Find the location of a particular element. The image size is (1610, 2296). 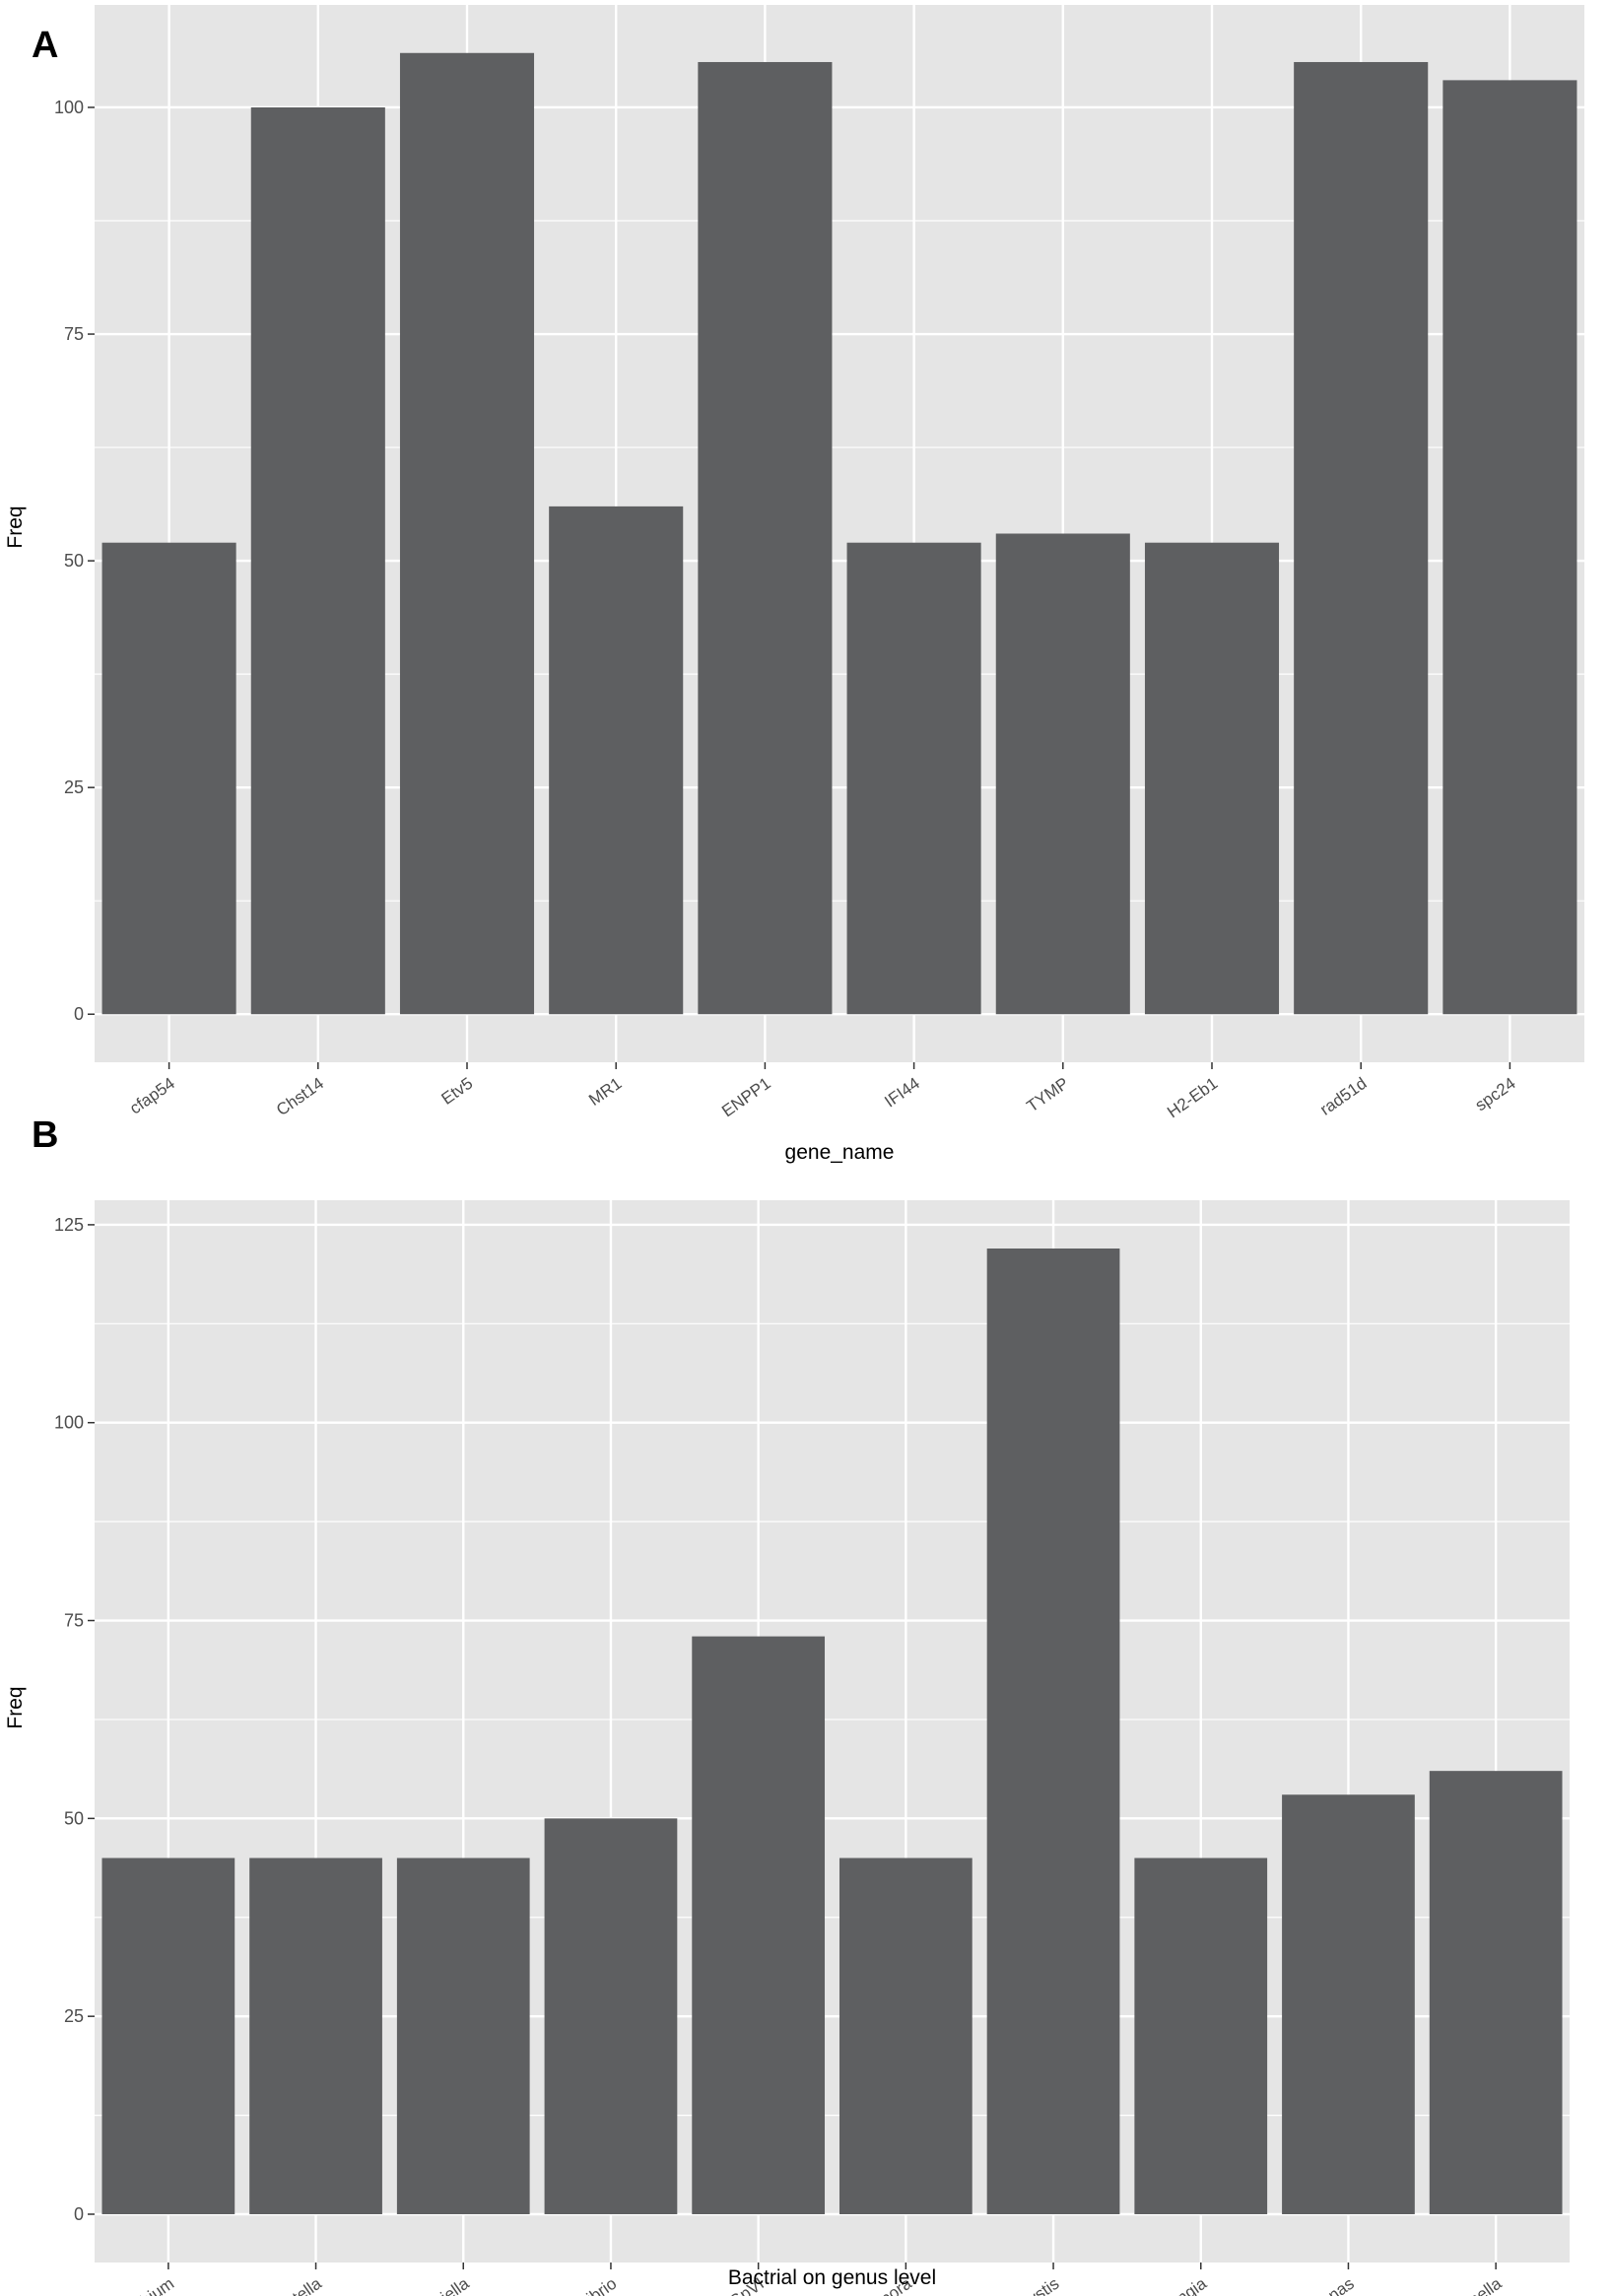

x-tick-label: Chst14 is located at coordinates (300, 1096).